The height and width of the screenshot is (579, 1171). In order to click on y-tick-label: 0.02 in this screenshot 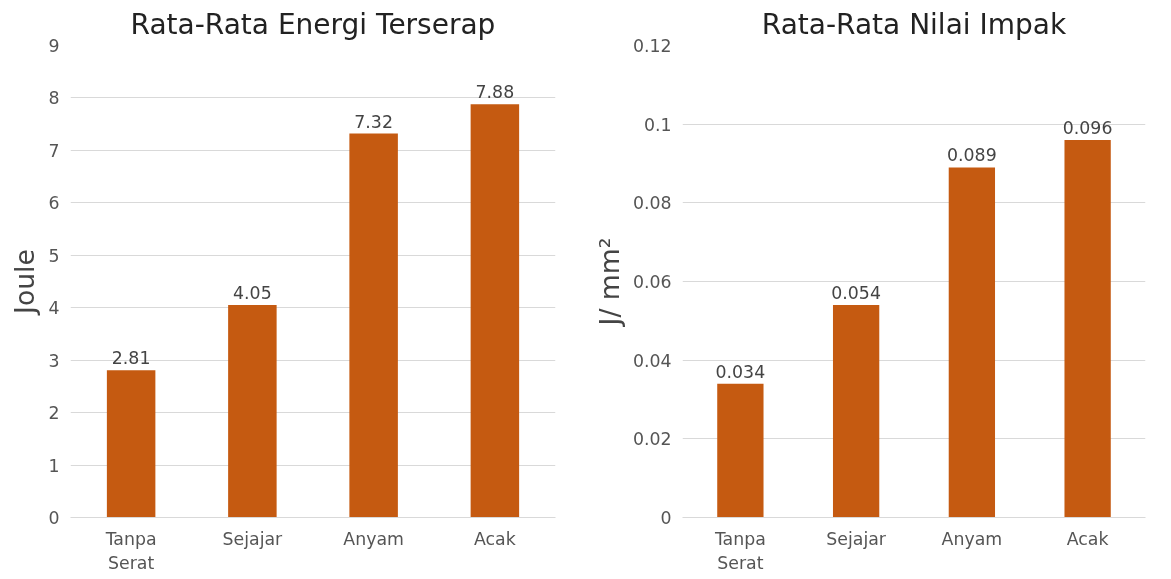, I will do `click(652, 439)`.